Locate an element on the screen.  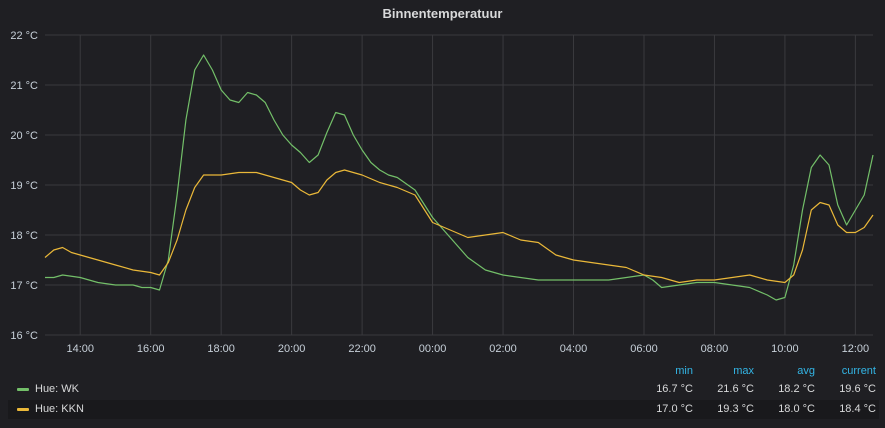
legend-value-min: 17.0 °C is located at coordinates (674, 409).